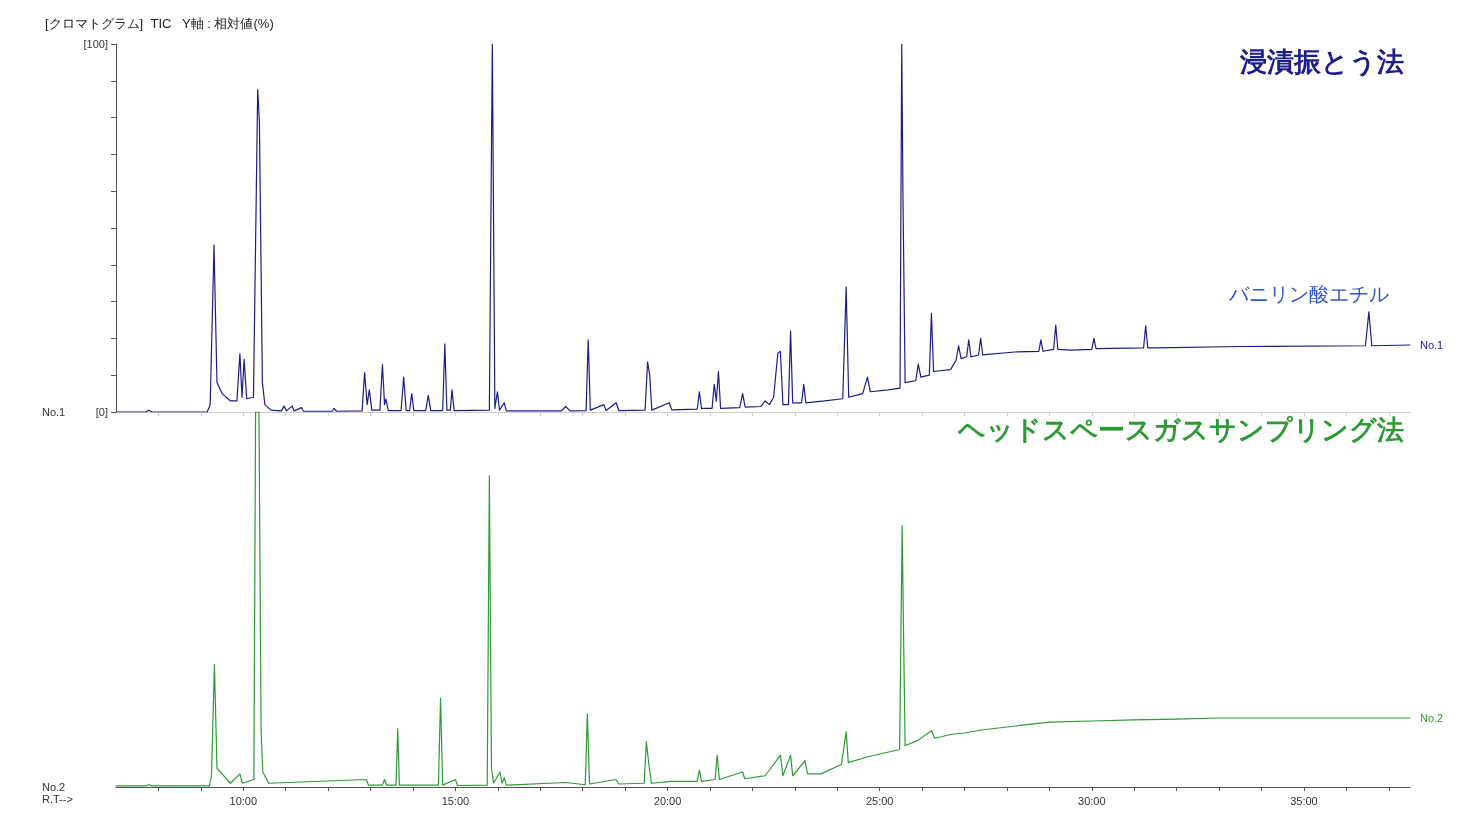 This screenshot has height=839, width=1466. Describe the element at coordinates (1321, 61) in the screenshot. I see `text: 浸漬振とう法` at that location.